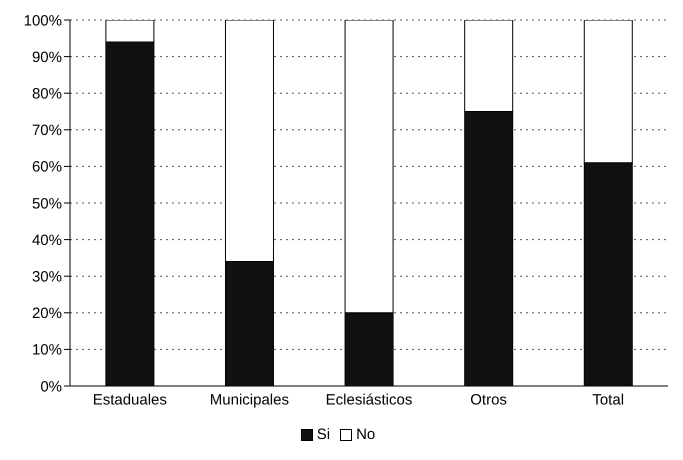 The width and height of the screenshot is (683, 460). I want to click on legend-label: No, so click(366, 434).